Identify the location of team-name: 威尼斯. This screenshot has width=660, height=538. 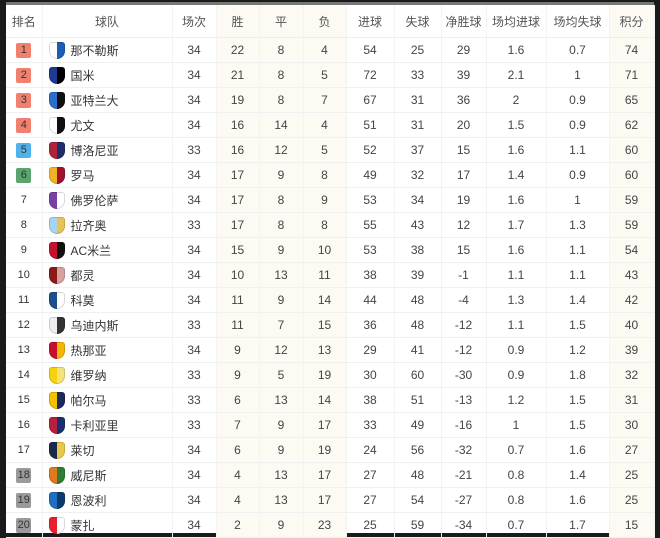
(88, 475).